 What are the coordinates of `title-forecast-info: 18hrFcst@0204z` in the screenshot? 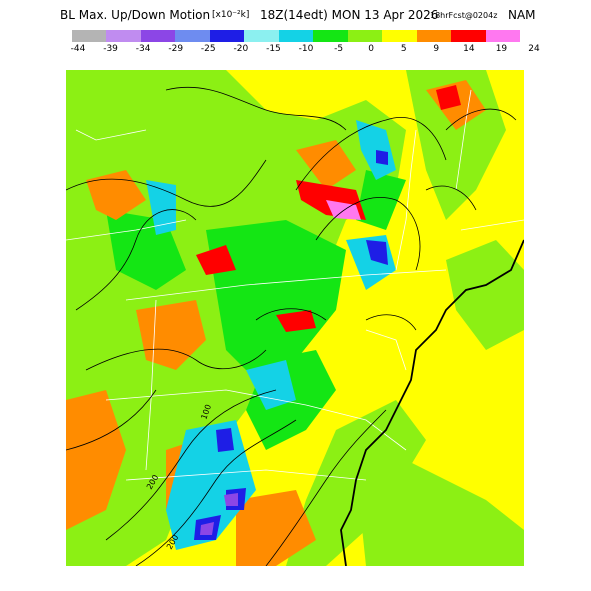 It's located at (464, 15).